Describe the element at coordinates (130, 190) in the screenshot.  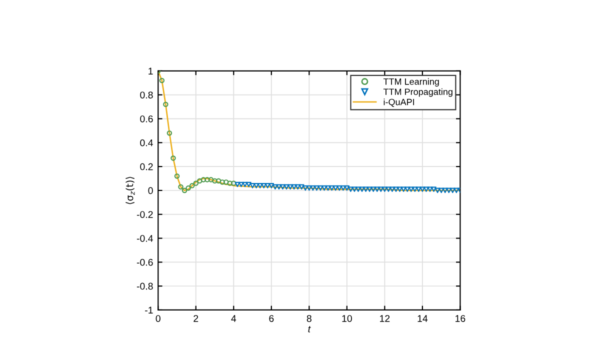
I see `y-axis-title: ⟨σ$_{z}$(t)⟩` at that location.